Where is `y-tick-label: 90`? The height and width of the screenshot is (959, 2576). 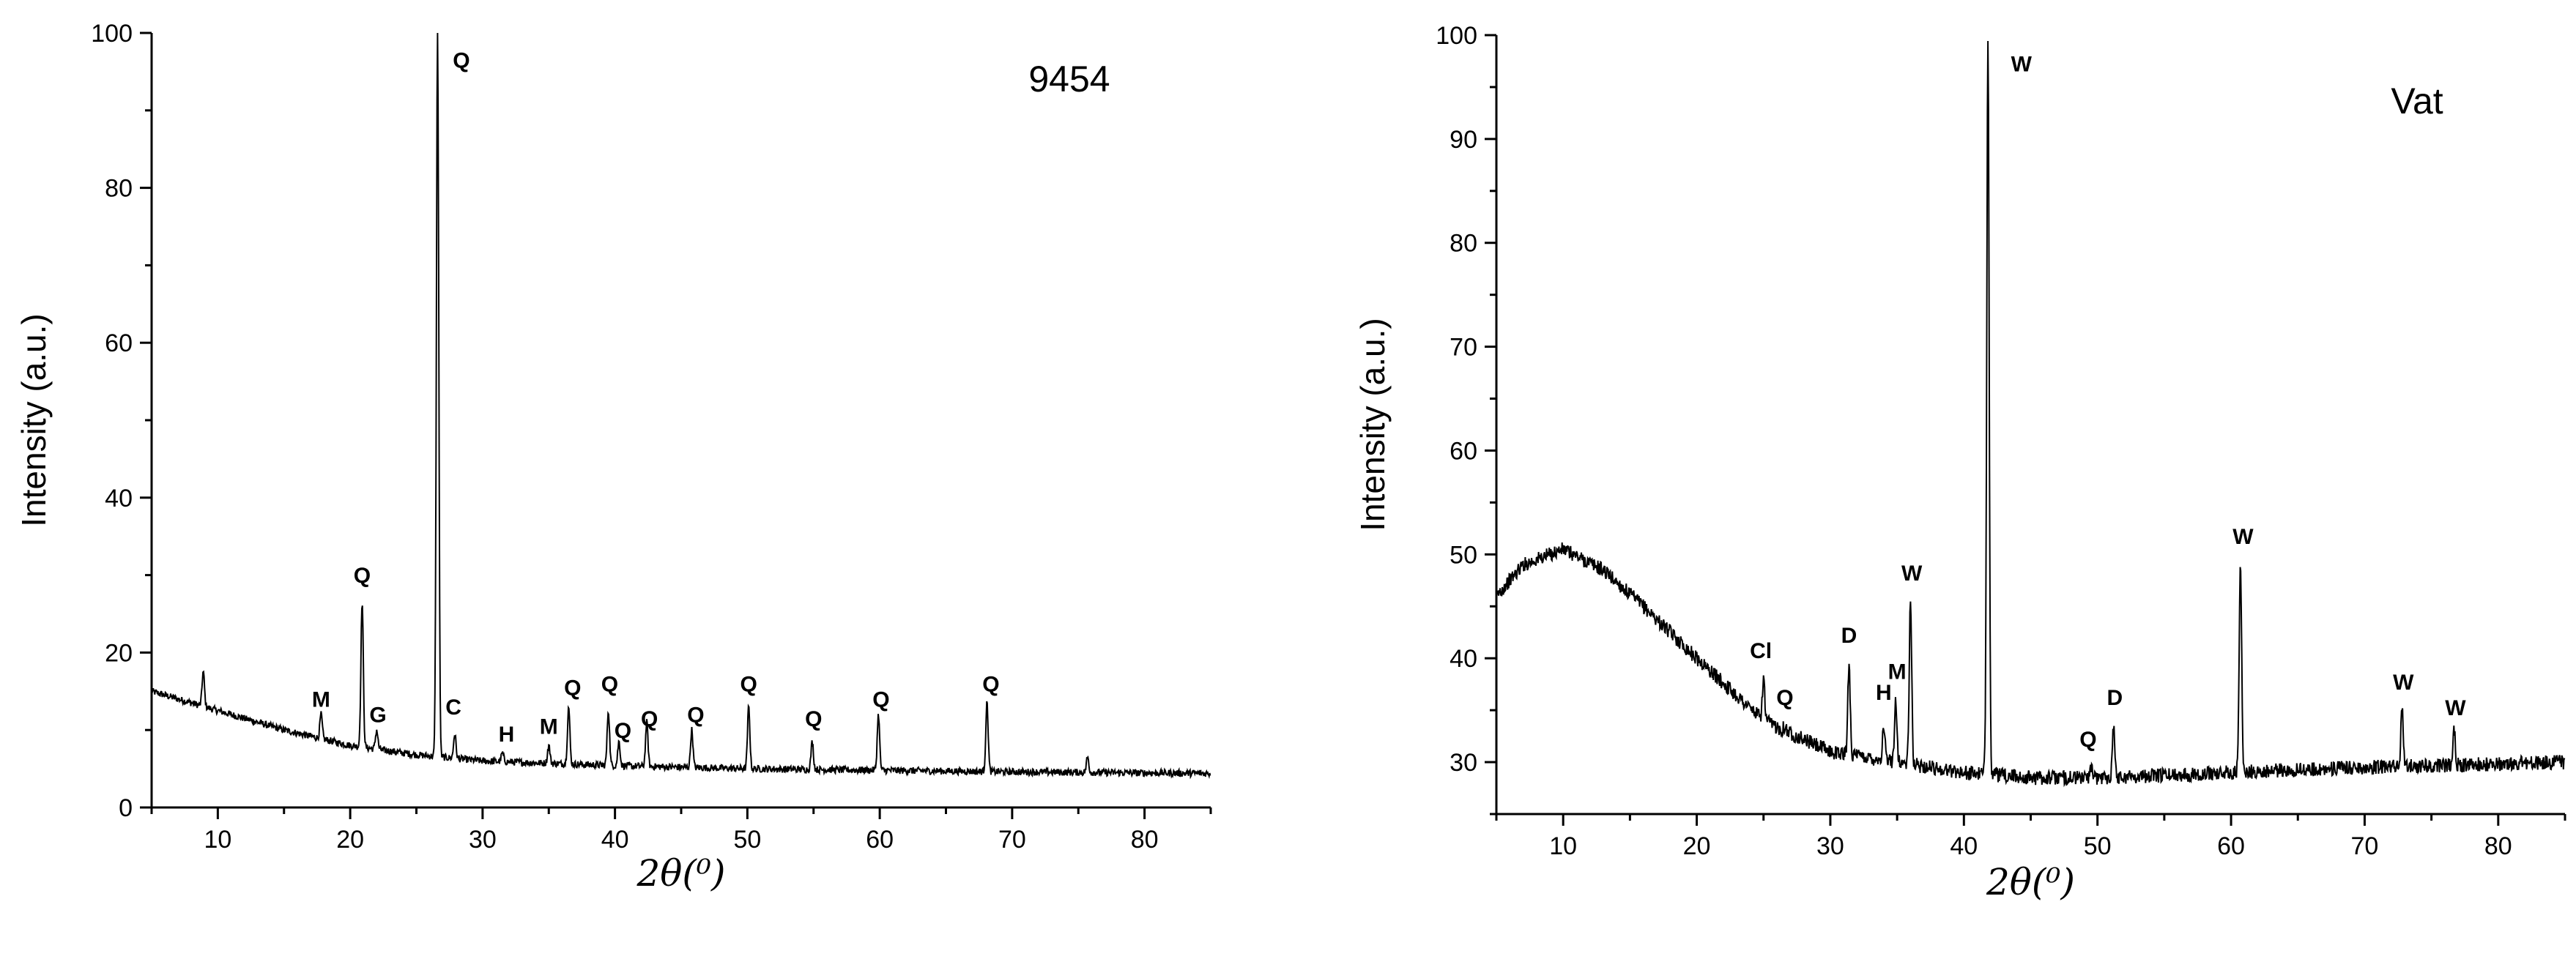
y-tick-label: 90 is located at coordinates (1463, 140).